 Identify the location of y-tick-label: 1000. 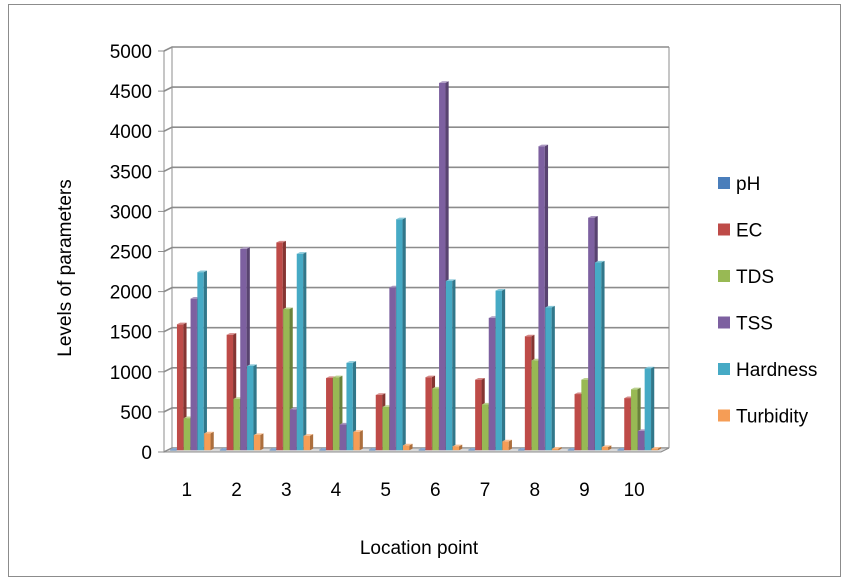
(131, 373).